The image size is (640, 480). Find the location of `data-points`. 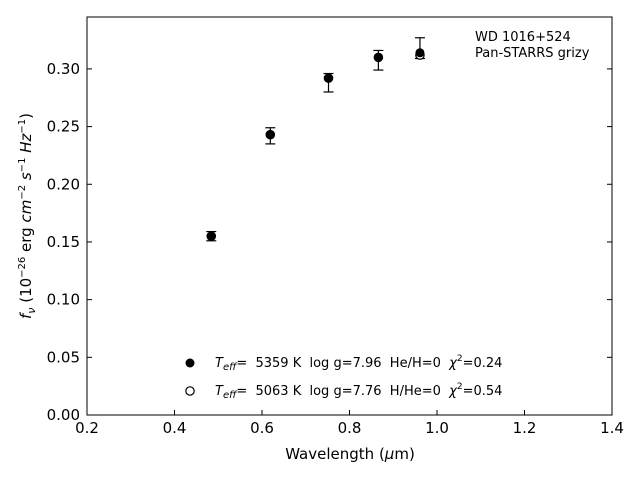

data-points is located at coordinates (315, 139).